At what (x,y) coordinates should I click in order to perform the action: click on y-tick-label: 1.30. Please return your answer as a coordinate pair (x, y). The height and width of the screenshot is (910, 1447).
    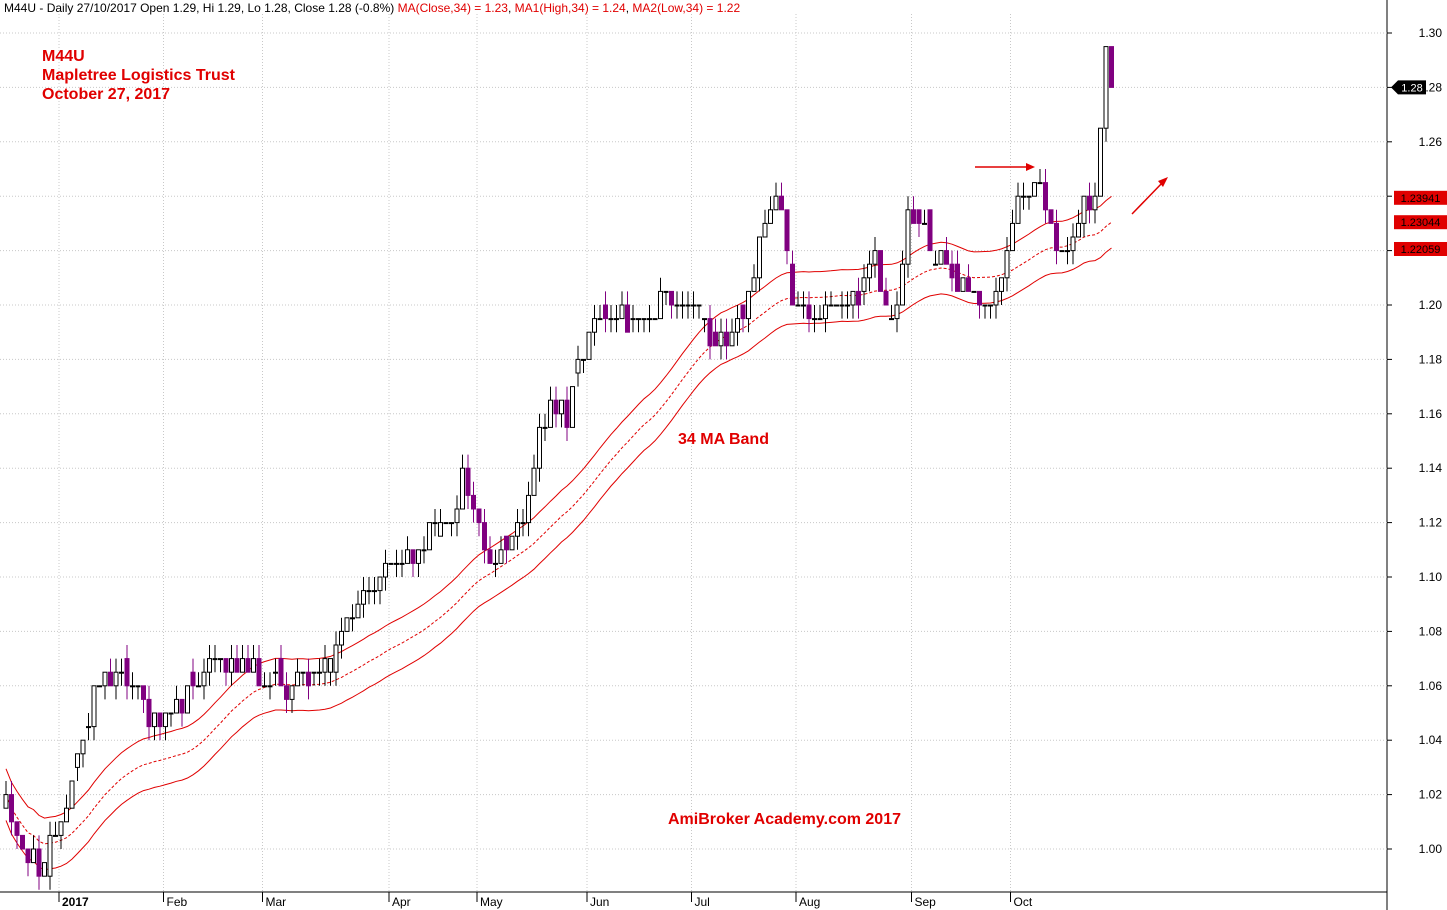
    Looking at the image, I should click on (1431, 33).